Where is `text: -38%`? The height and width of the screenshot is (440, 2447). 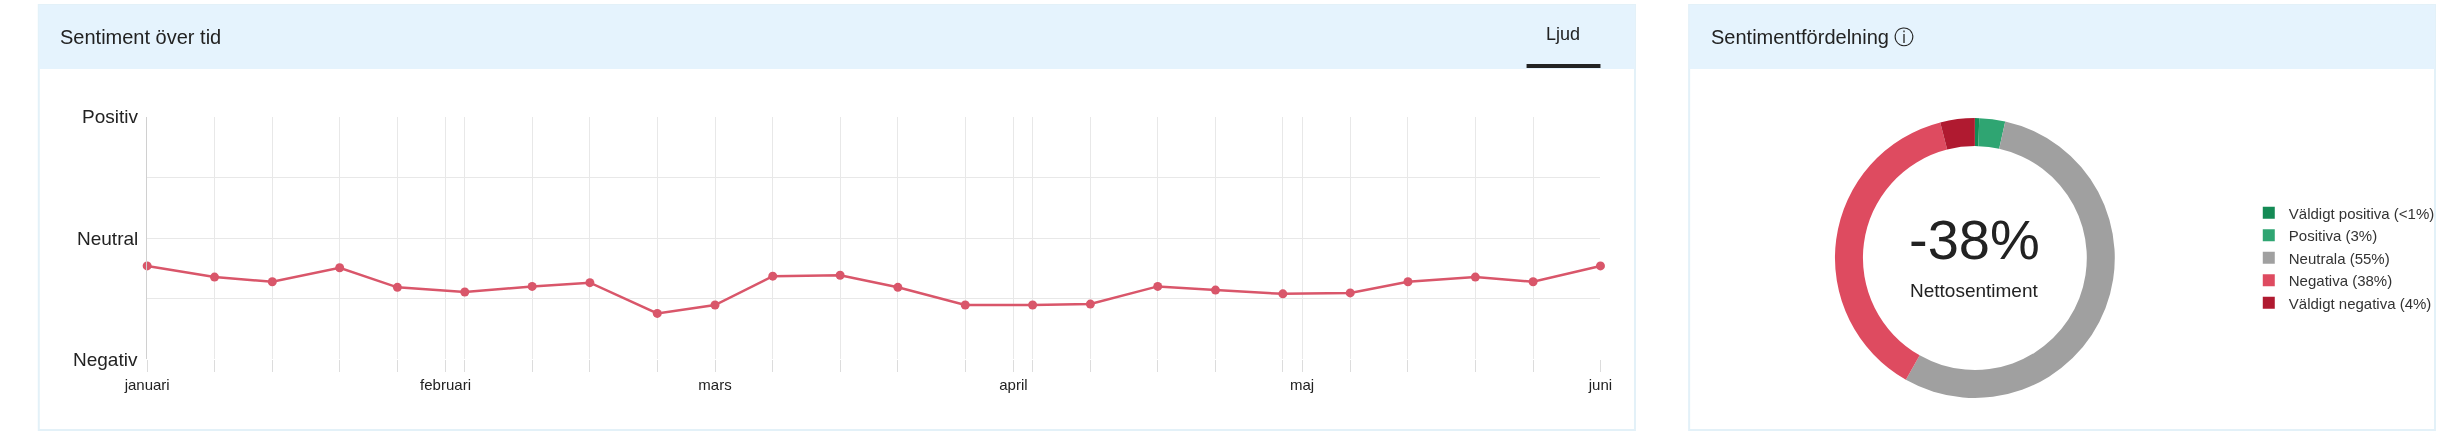
text: -38% is located at coordinates (1974, 239).